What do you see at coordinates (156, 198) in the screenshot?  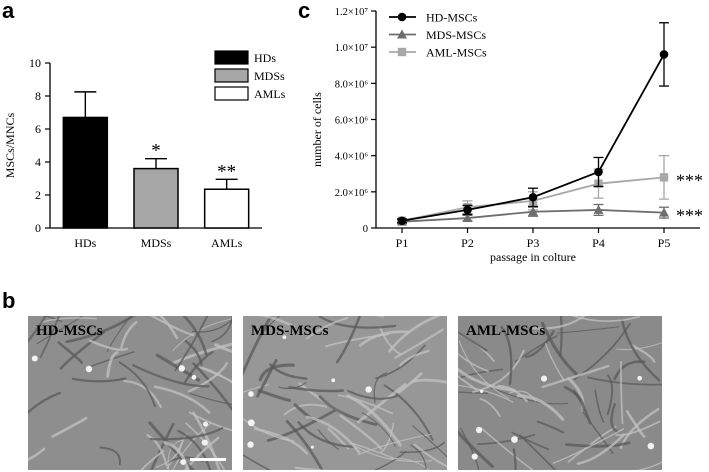 I see `bar-mdss` at bounding box center [156, 198].